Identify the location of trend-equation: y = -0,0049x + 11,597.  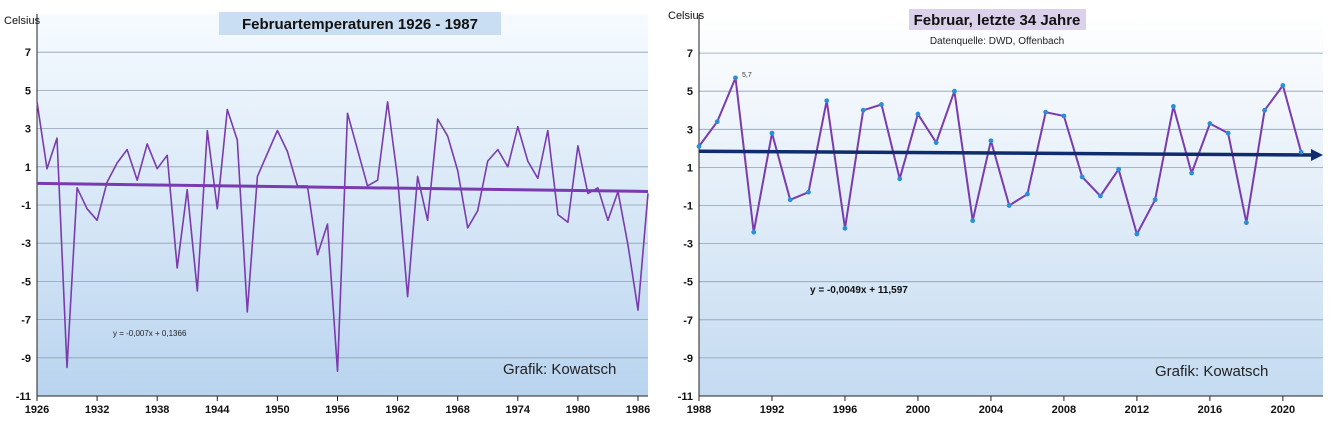
(859, 290).